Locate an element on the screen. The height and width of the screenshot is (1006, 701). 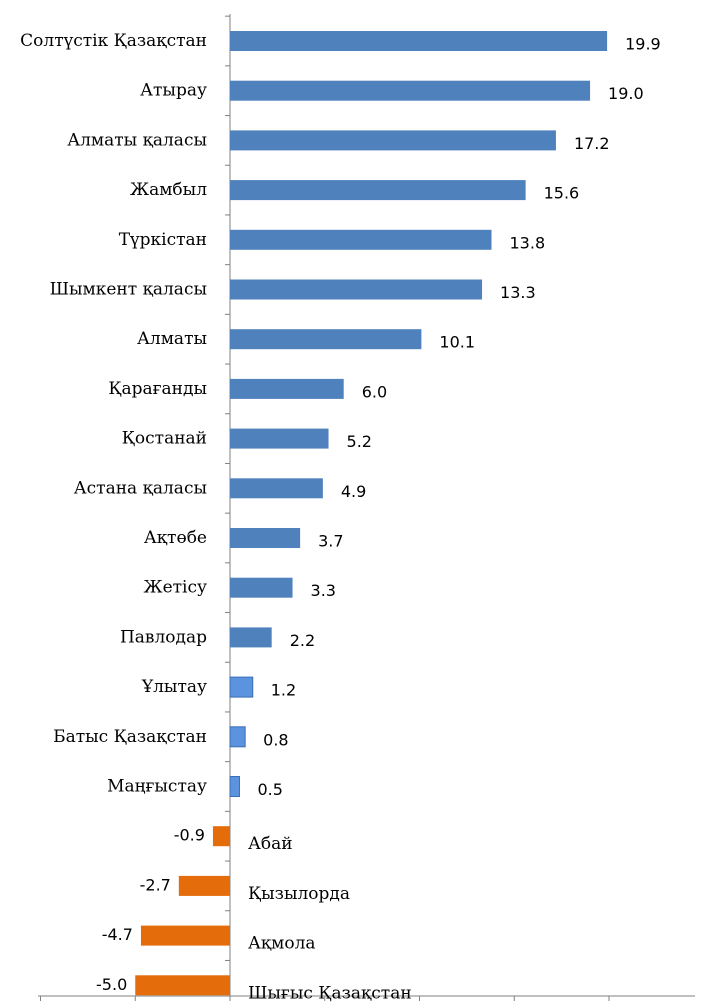
category-label: Атырау is located at coordinates (173, 91).